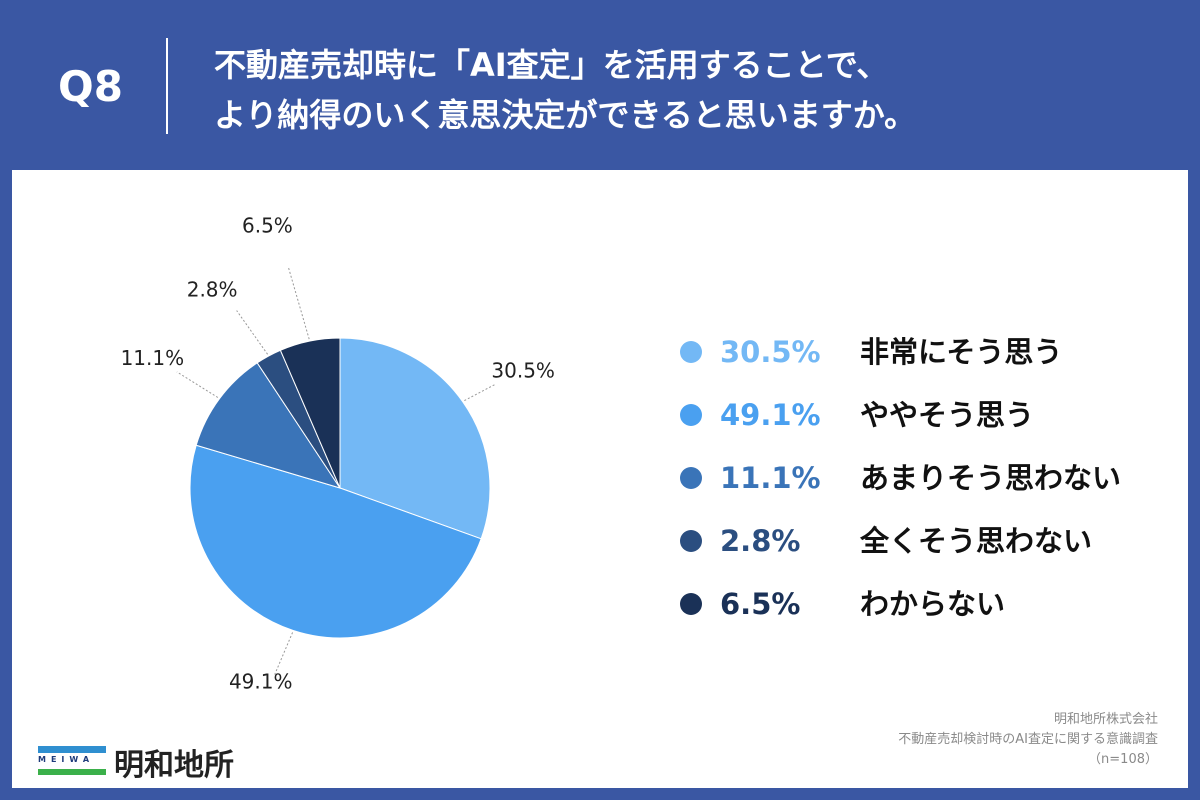 The height and width of the screenshot is (800, 1200). I want to click on legend-pct: 6.5%, so click(760, 604).